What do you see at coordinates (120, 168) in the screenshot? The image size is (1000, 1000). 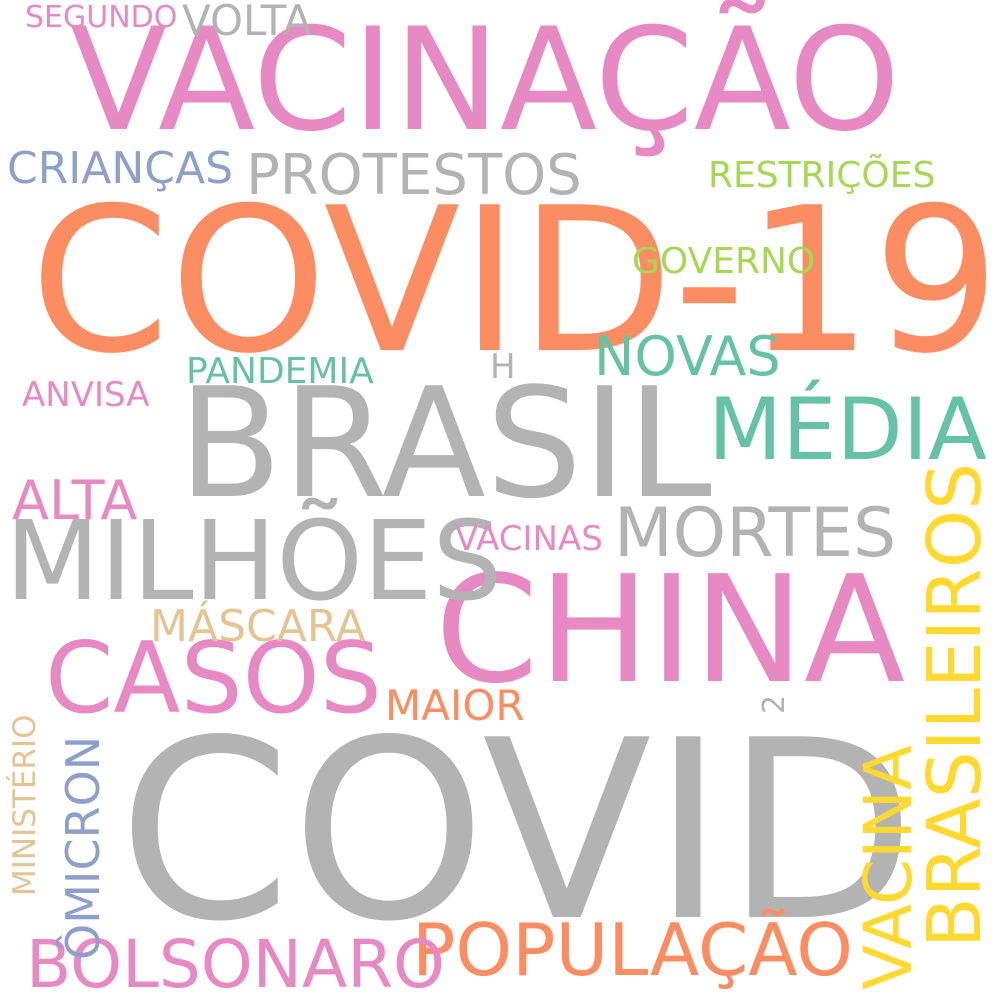 I see `word-criancas: CRIANÇAS` at bounding box center [120, 168].